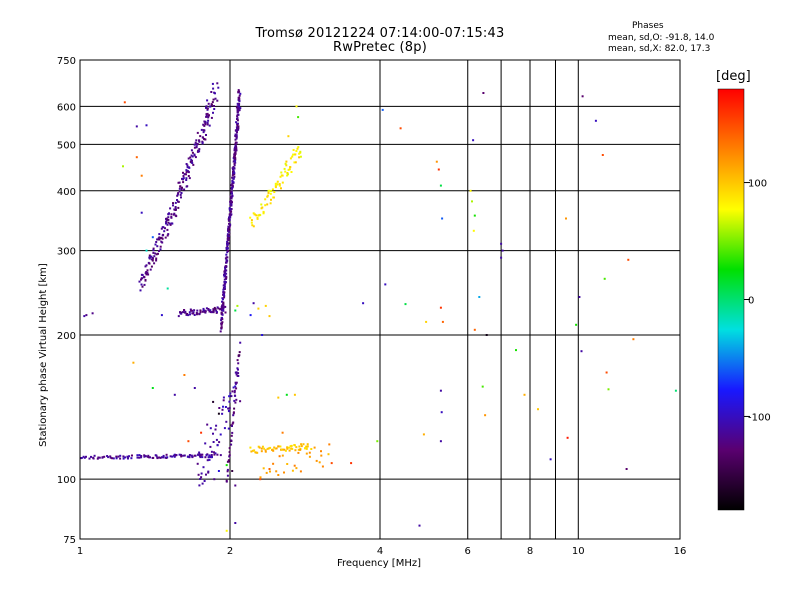 The height and width of the screenshot is (600, 800). I want to click on y-tick-label: 100, so click(66, 480).